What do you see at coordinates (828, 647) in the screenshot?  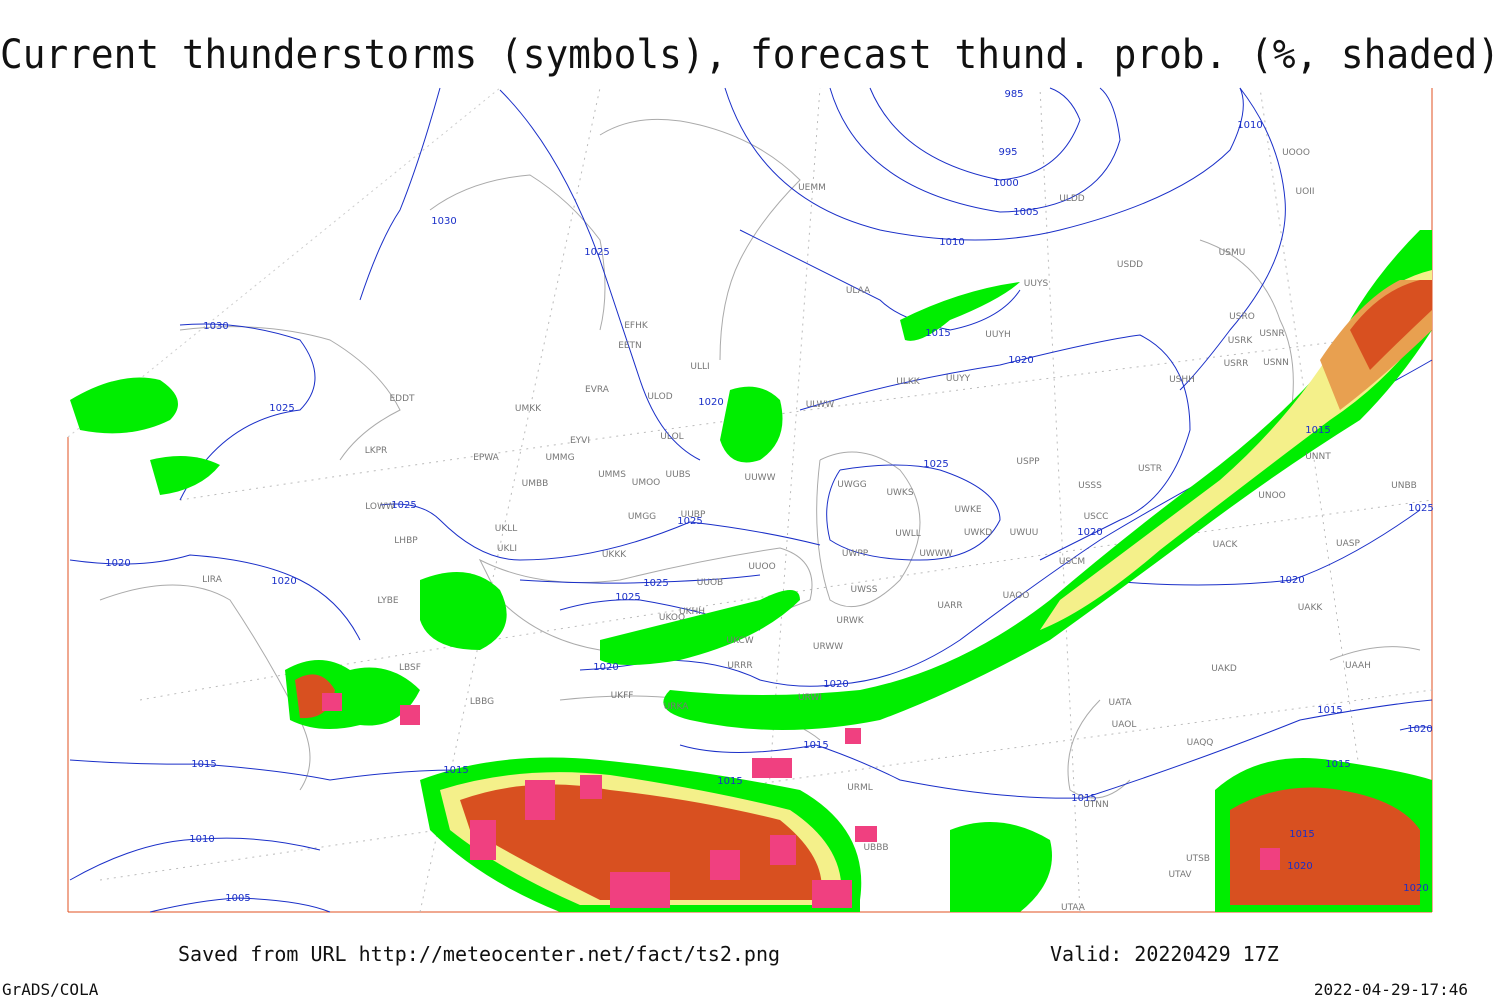 I see `station-label: URWW` at bounding box center [828, 647].